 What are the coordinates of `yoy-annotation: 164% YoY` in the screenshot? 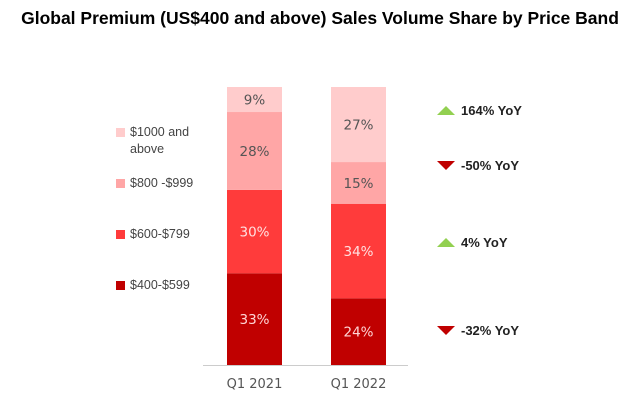 It's located at (479, 110).